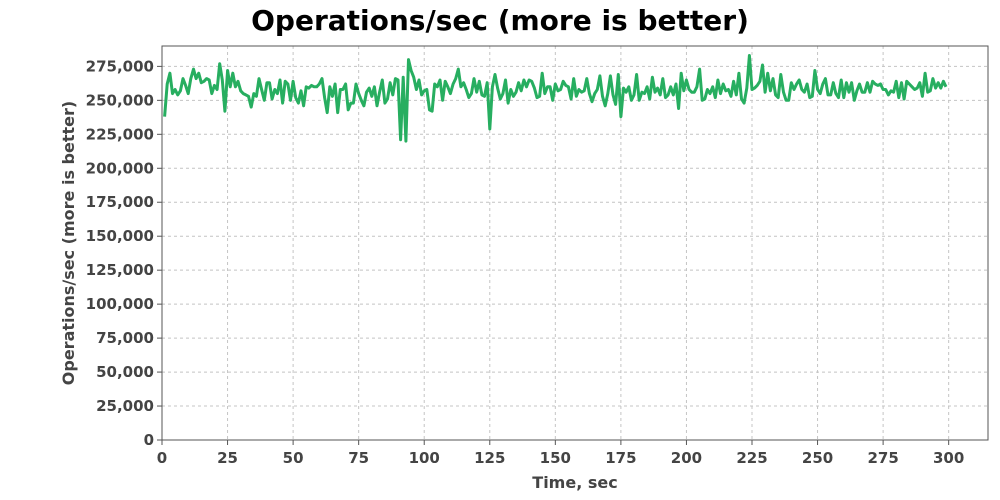 This screenshot has width=1000, height=500. Describe the element at coordinates (751, 458) in the screenshot. I see `x-tick-label: 225` at that location.